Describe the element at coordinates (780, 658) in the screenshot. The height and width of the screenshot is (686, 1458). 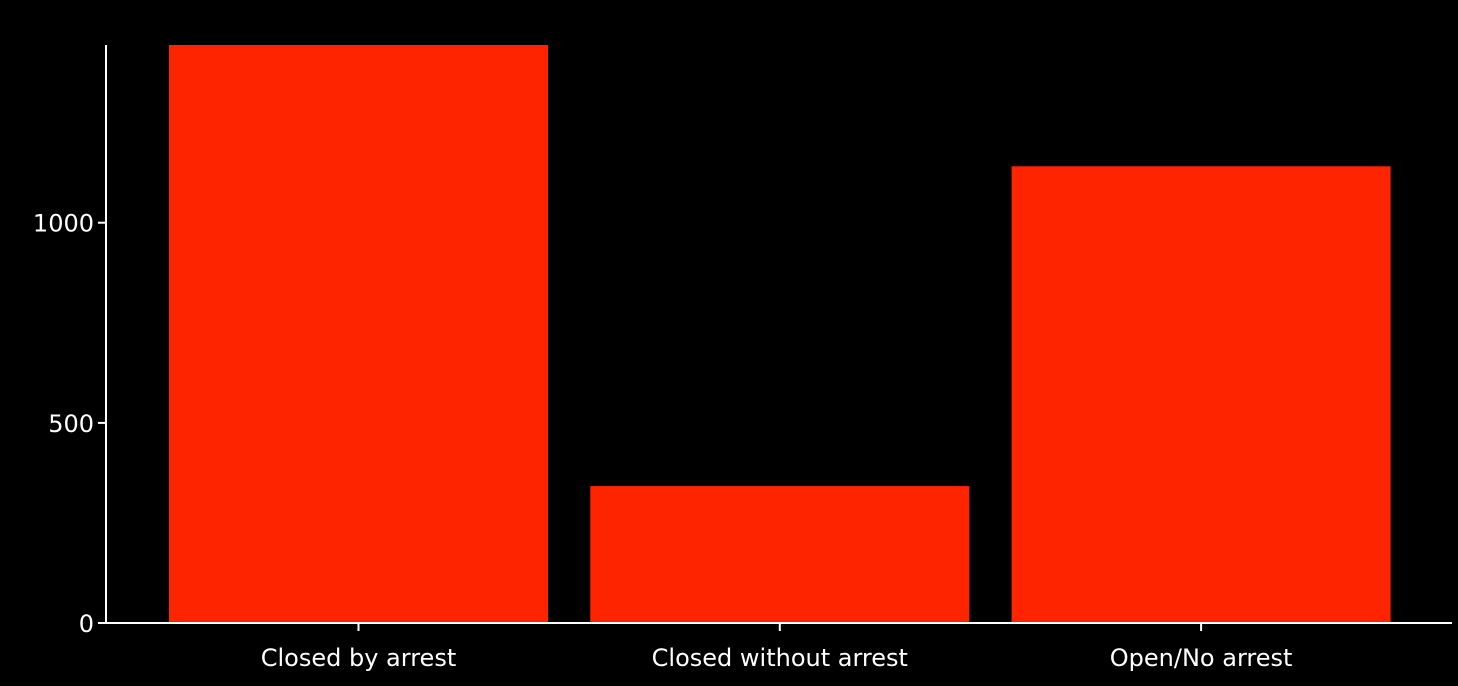
I see `x-tick-label: Closed without arrest` at that location.